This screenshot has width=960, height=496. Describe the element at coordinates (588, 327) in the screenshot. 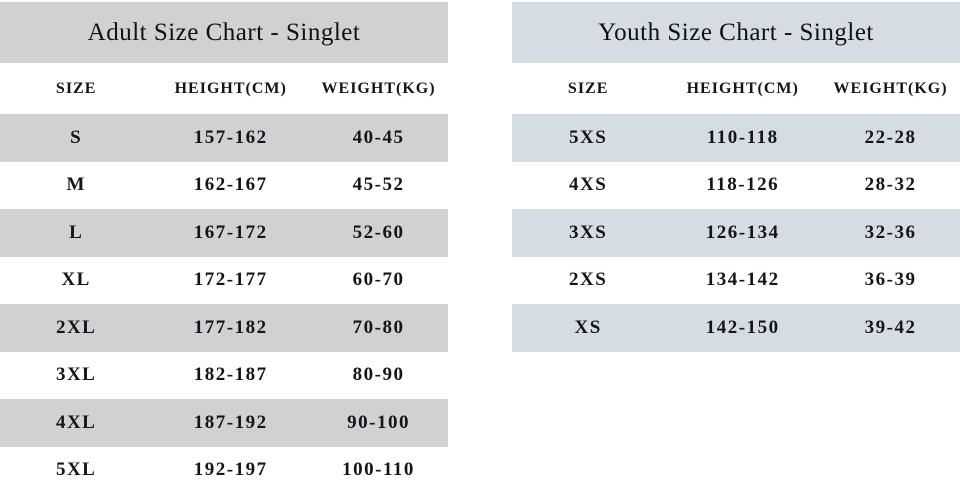

I see `size-cell: XS` at that location.